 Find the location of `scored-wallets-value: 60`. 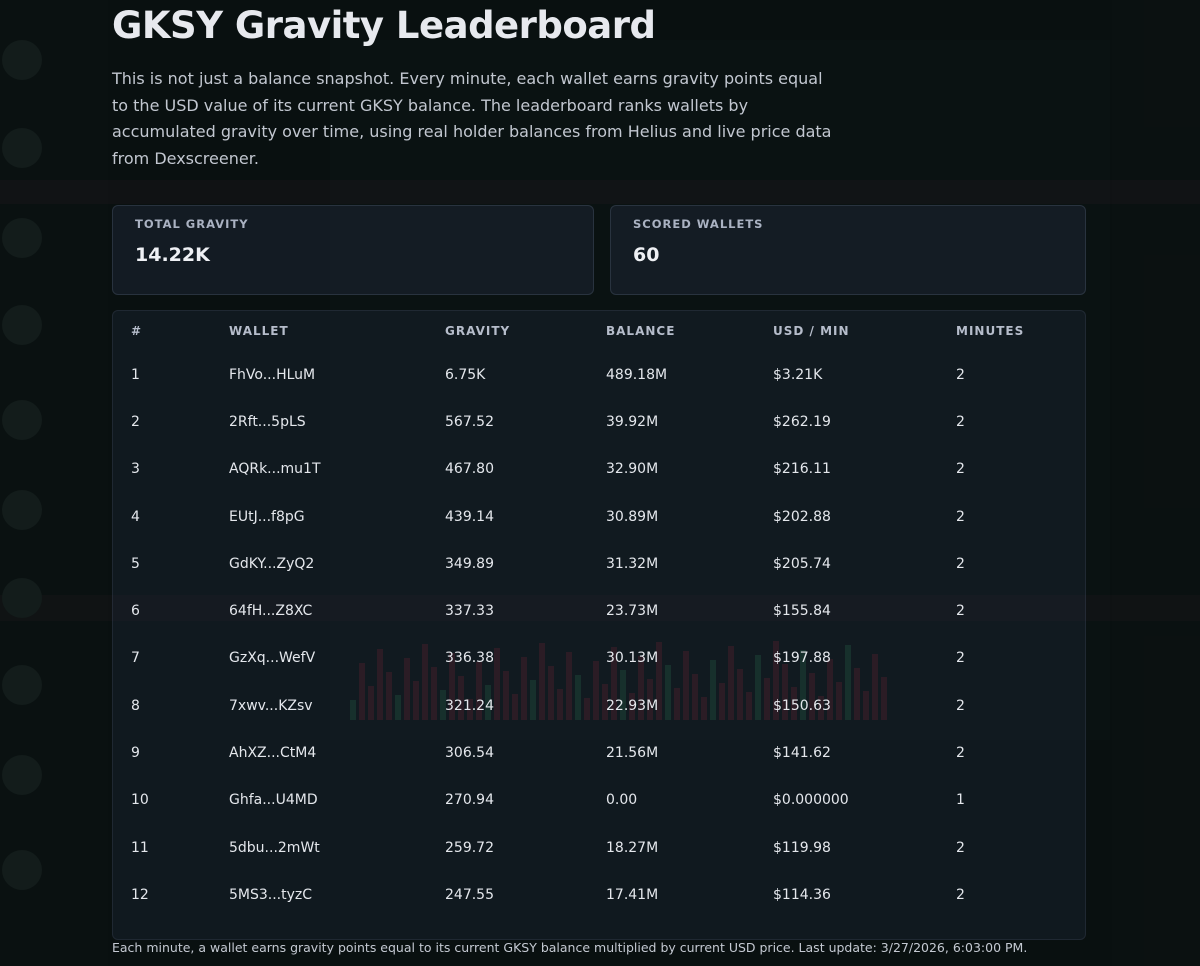

scored-wallets-value: 60 is located at coordinates (646, 255).